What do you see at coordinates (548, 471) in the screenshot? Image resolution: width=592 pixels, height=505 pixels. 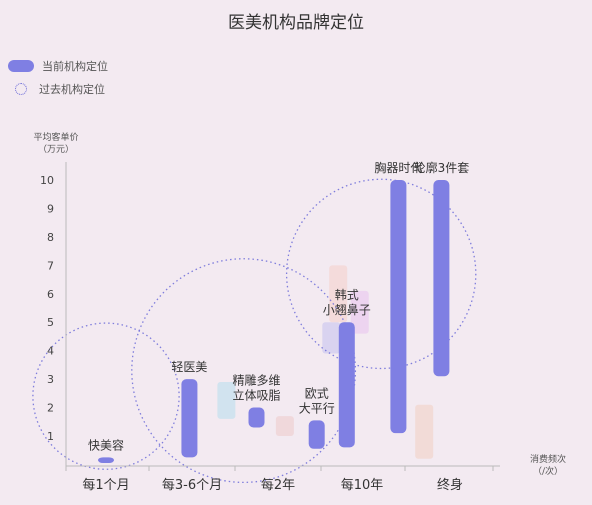 I see `x-axis-title-line-1: （/次）` at bounding box center [548, 471].